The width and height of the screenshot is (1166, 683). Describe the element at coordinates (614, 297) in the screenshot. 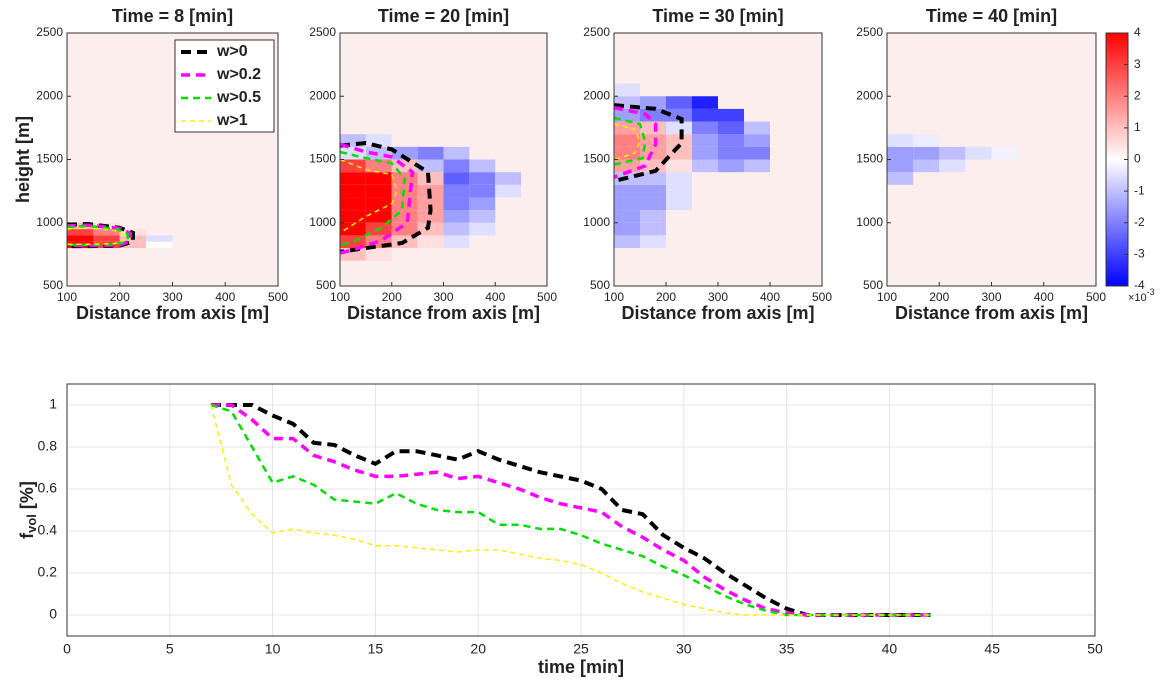

I see `x-tick-label: 100` at that location.